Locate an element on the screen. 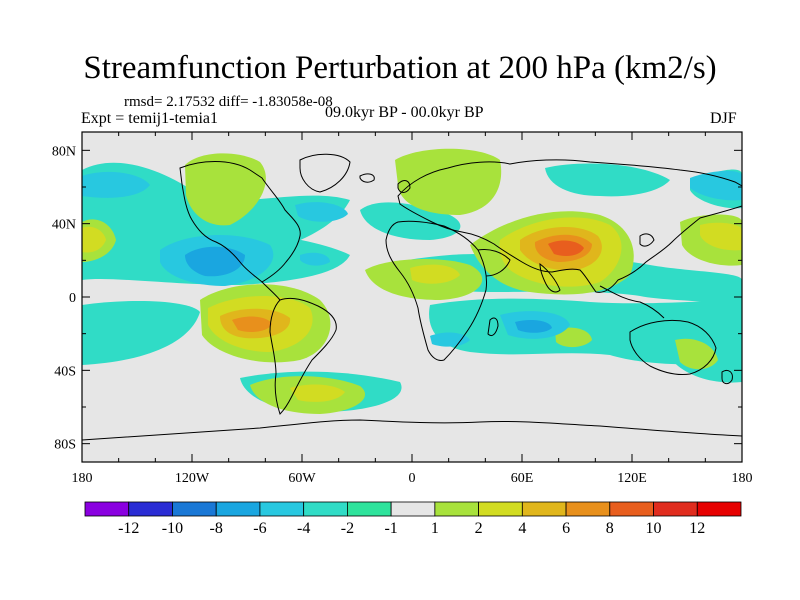  coastline-madagascar is located at coordinates (493, 327).